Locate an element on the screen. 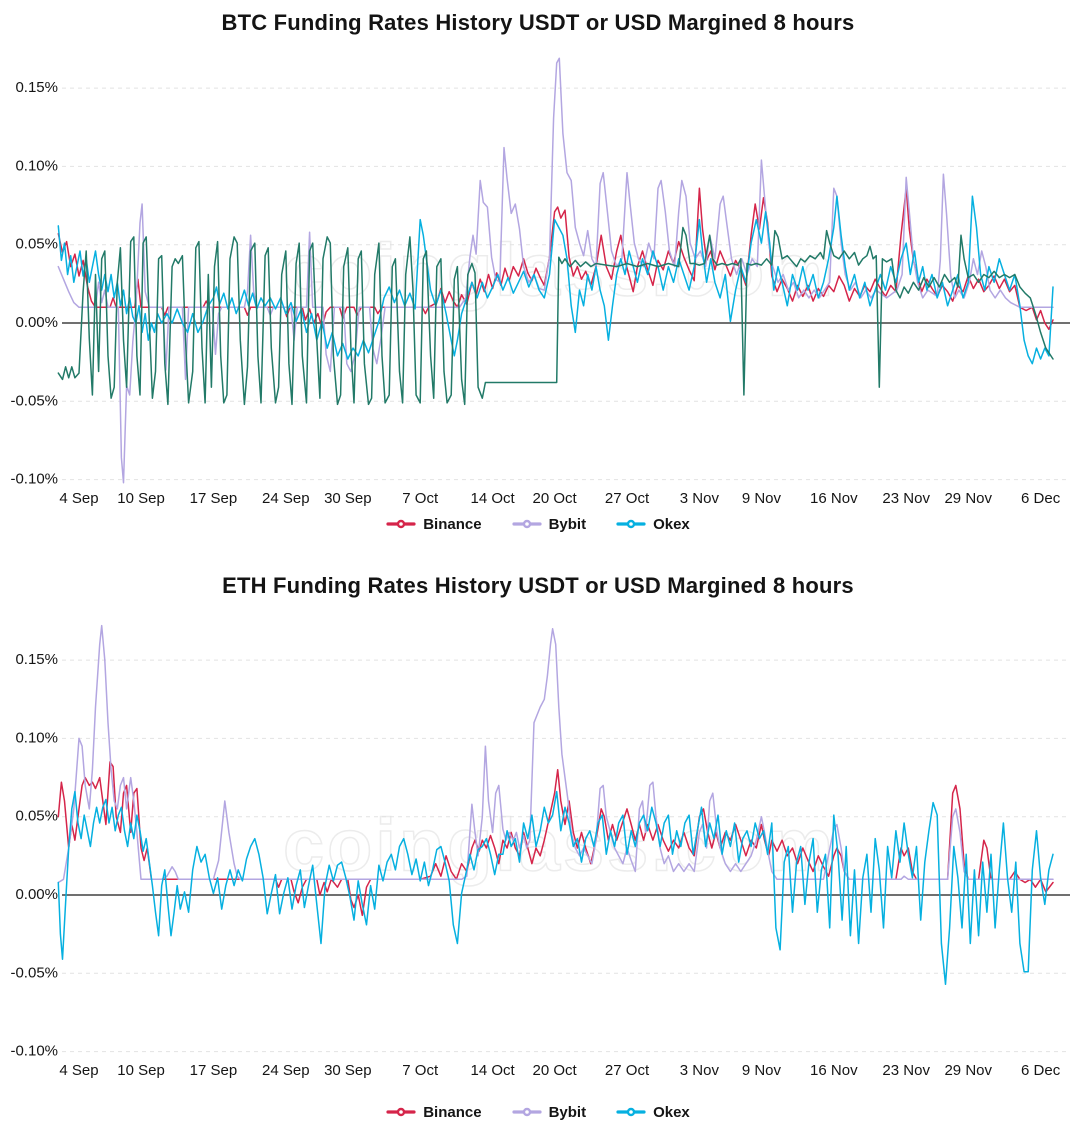  btc-legend: Binance Bybit Okex is located at coordinates (538, 524).